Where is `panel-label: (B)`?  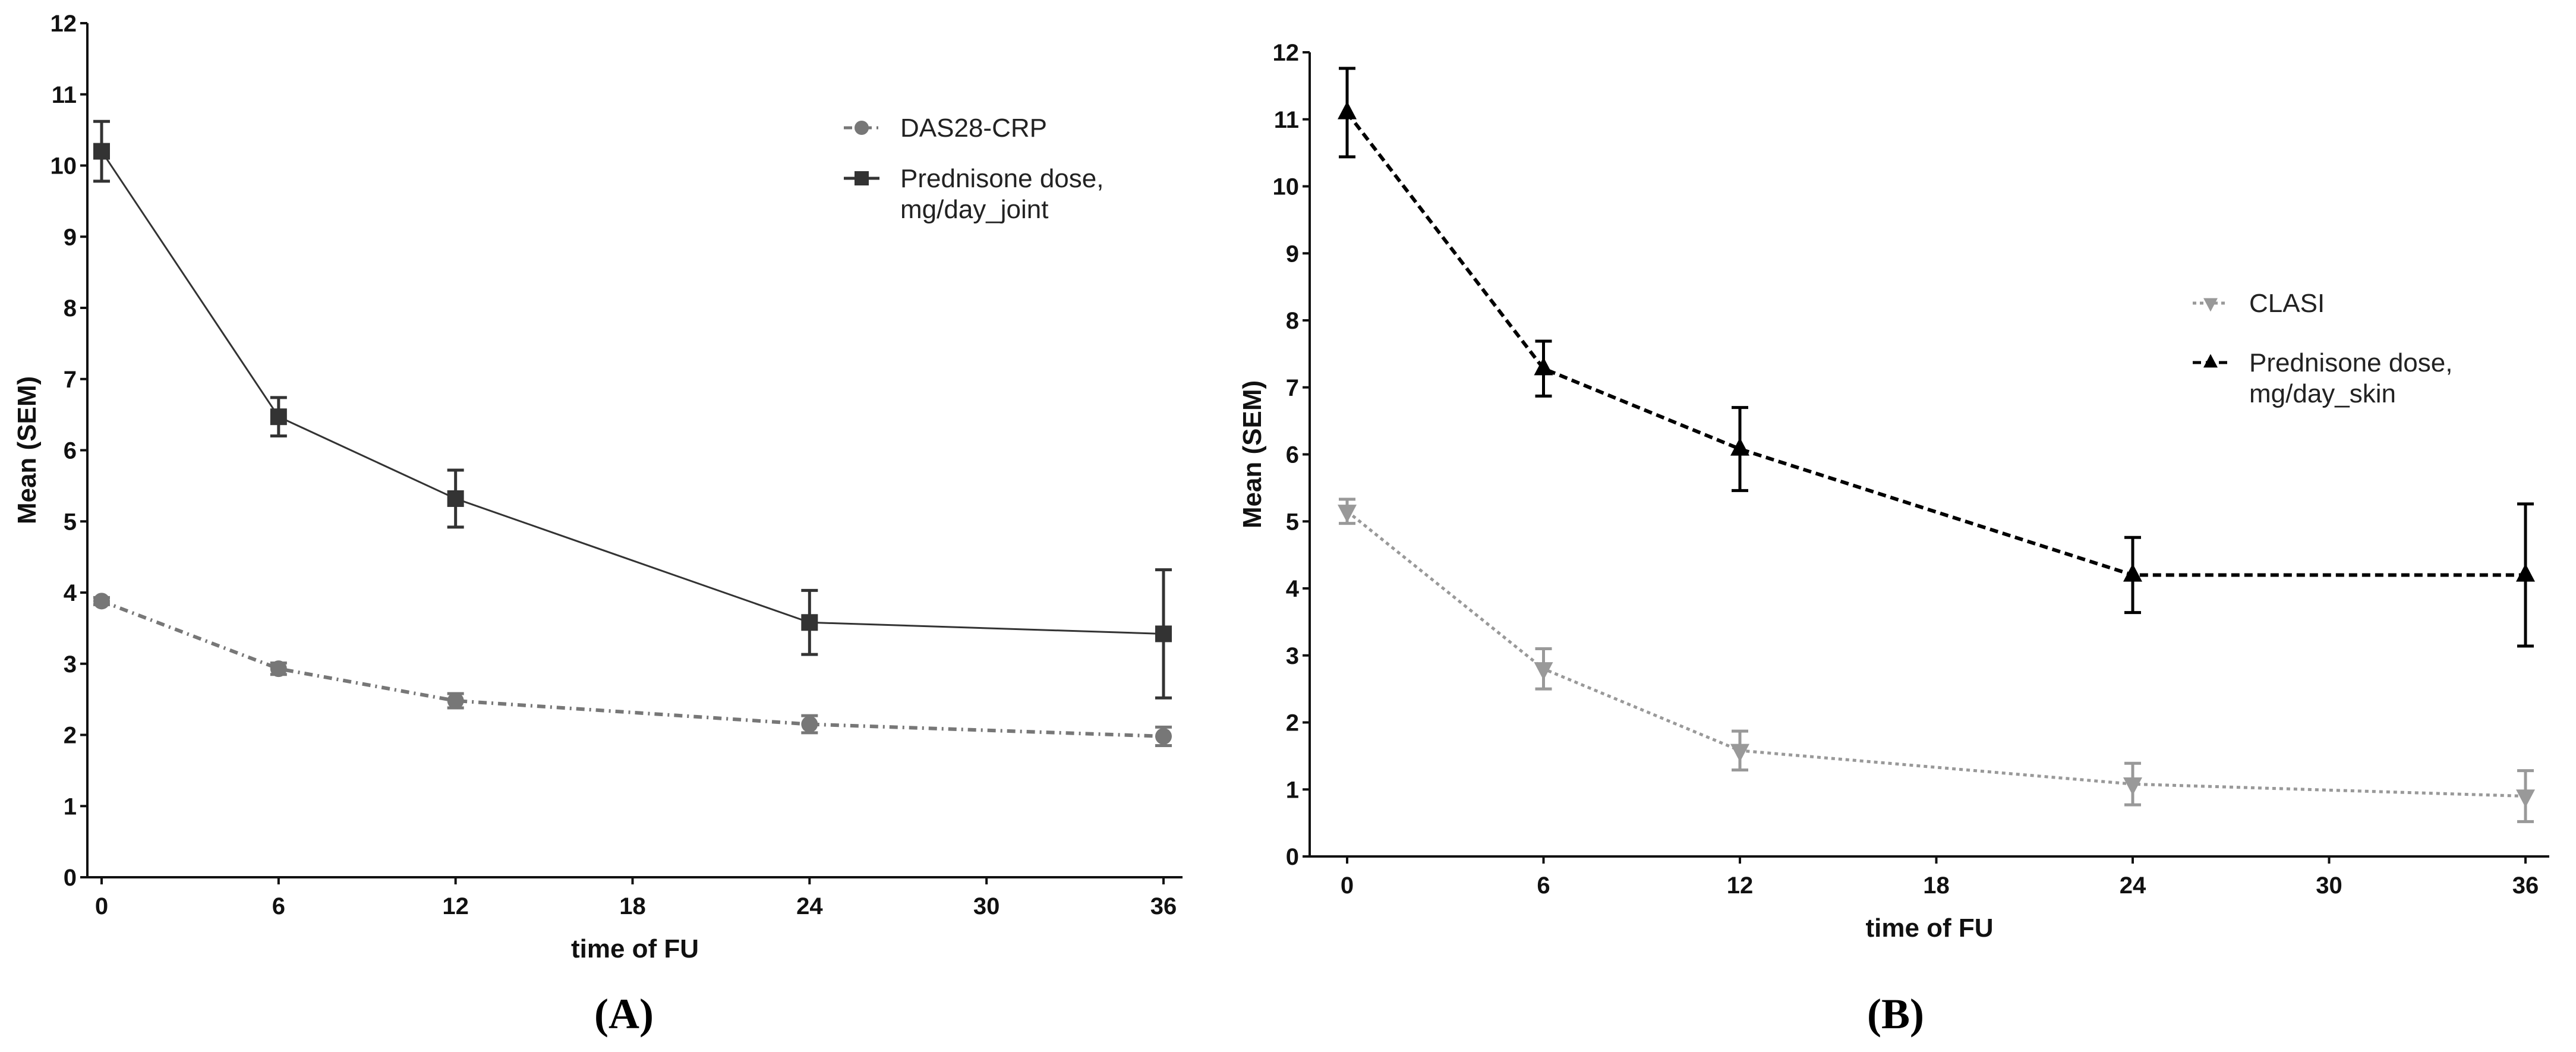 panel-label: (B) is located at coordinates (1896, 1014).